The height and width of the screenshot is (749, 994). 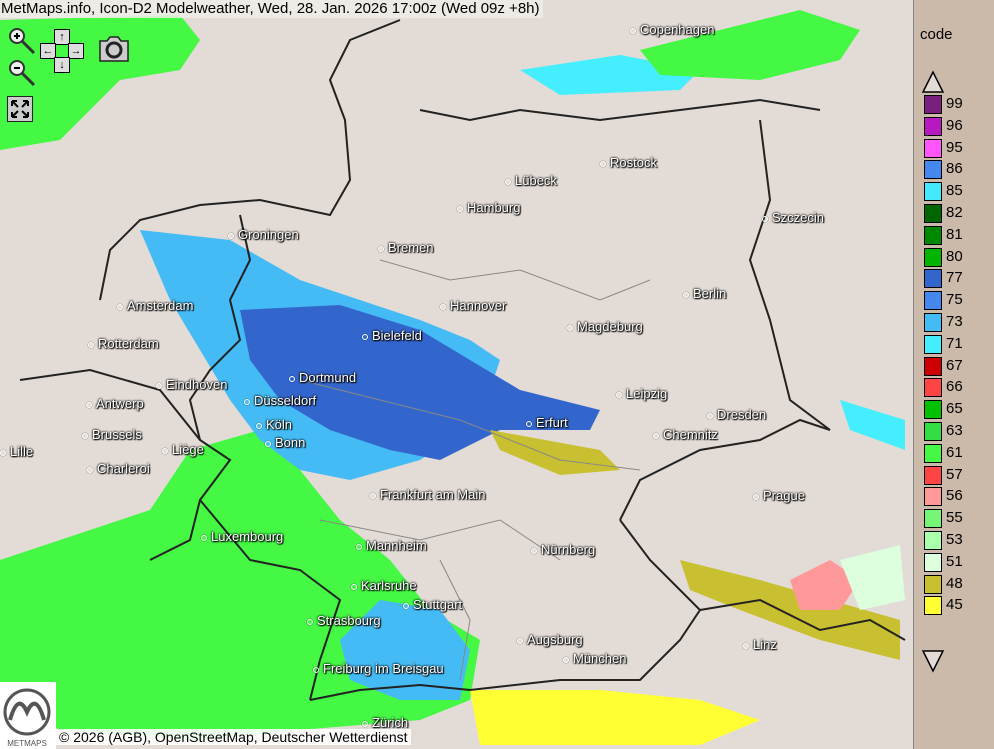 I want to click on legend-entry: 65, so click(x=959, y=410).